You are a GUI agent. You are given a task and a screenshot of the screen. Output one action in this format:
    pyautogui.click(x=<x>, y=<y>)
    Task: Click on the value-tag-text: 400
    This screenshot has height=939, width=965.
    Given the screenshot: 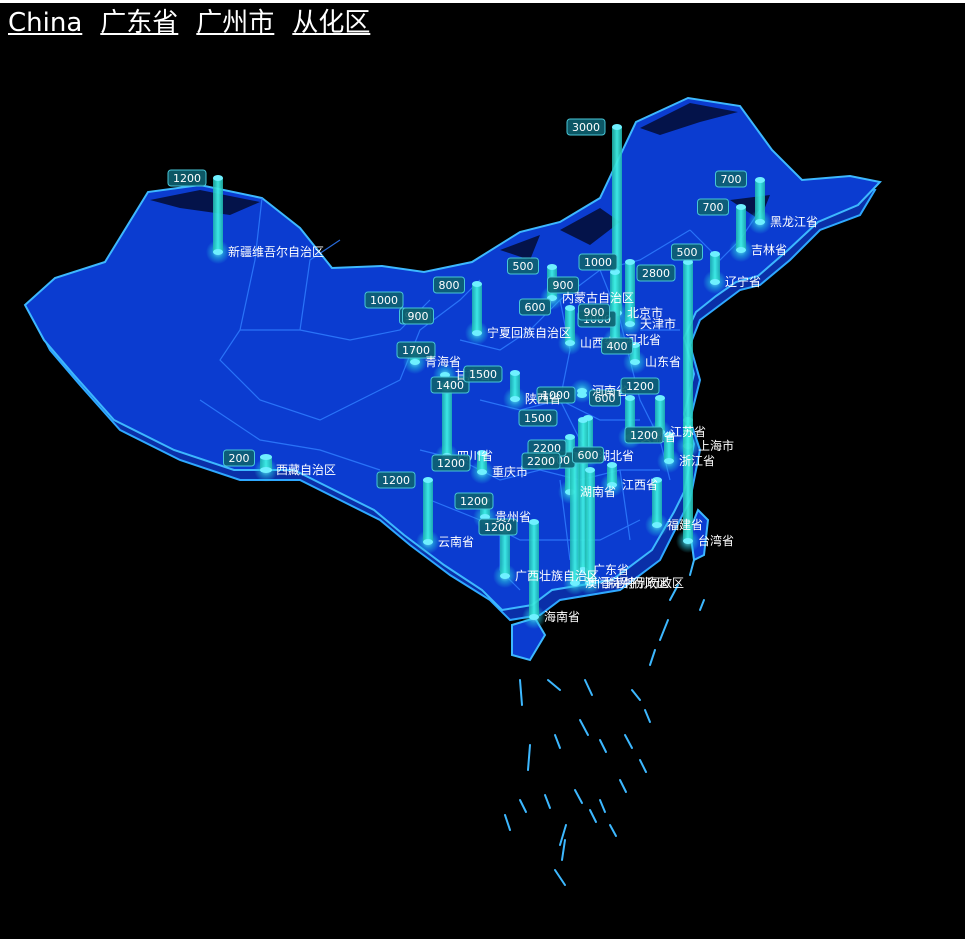 What is the action you would take?
    pyautogui.click(x=617, y=346)
    